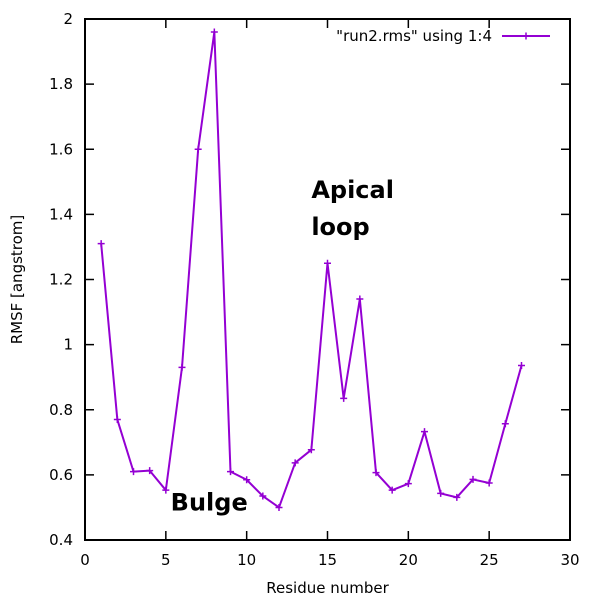 Image resolution: width=600 pixels, height=600 pixels. I want to click on annotation-line: Bulge, so click(209, 503).